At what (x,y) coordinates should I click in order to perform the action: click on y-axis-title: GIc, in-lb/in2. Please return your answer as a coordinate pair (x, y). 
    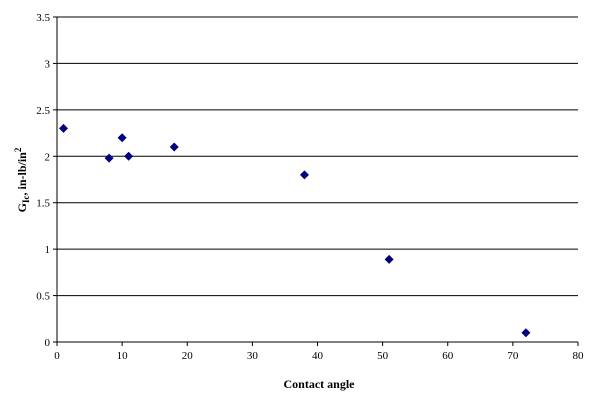
    Looking at the image, I should click on (22, 179).